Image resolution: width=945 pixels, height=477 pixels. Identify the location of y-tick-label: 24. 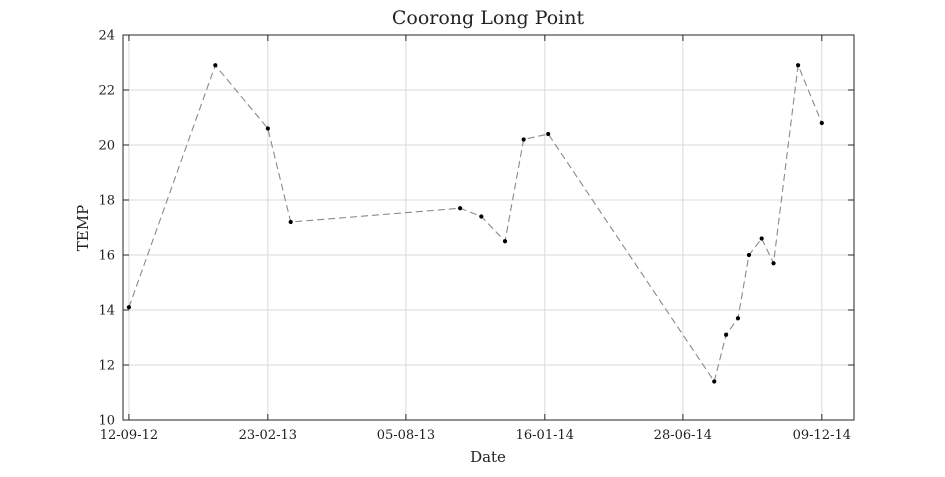
(106, 36).